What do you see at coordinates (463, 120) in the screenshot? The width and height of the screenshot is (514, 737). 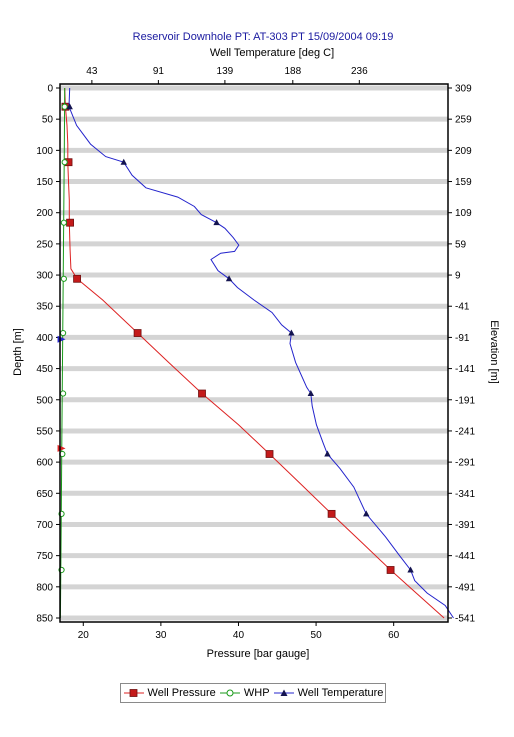 I see `right-tick-label: 259` at bounding box center [463, 120].